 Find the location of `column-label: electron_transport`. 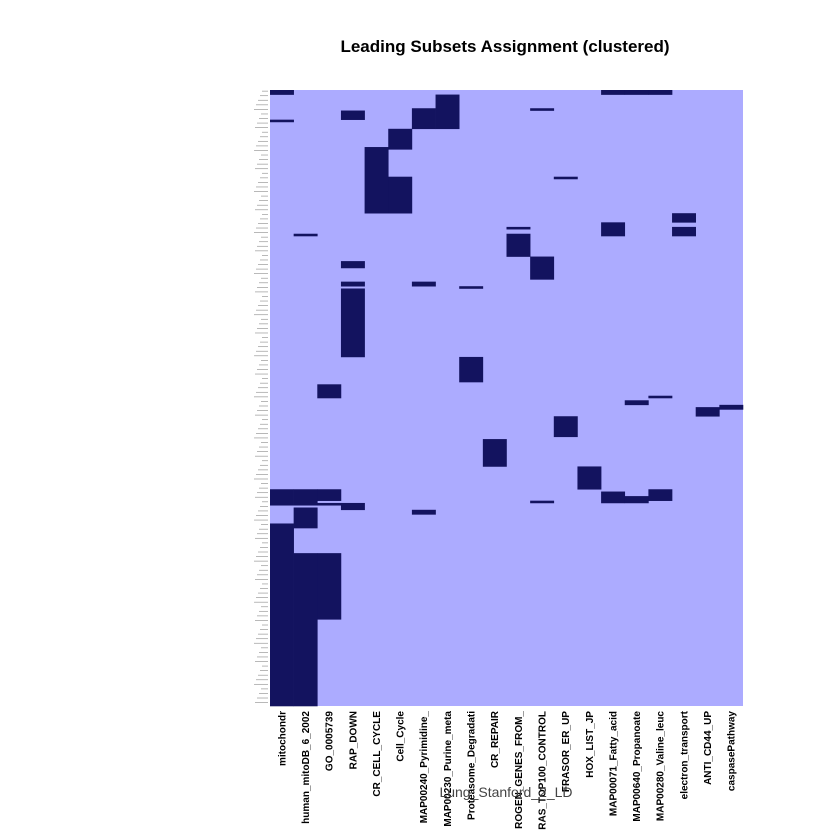

column-label: electron_transport is located at coordinates (684, 754).